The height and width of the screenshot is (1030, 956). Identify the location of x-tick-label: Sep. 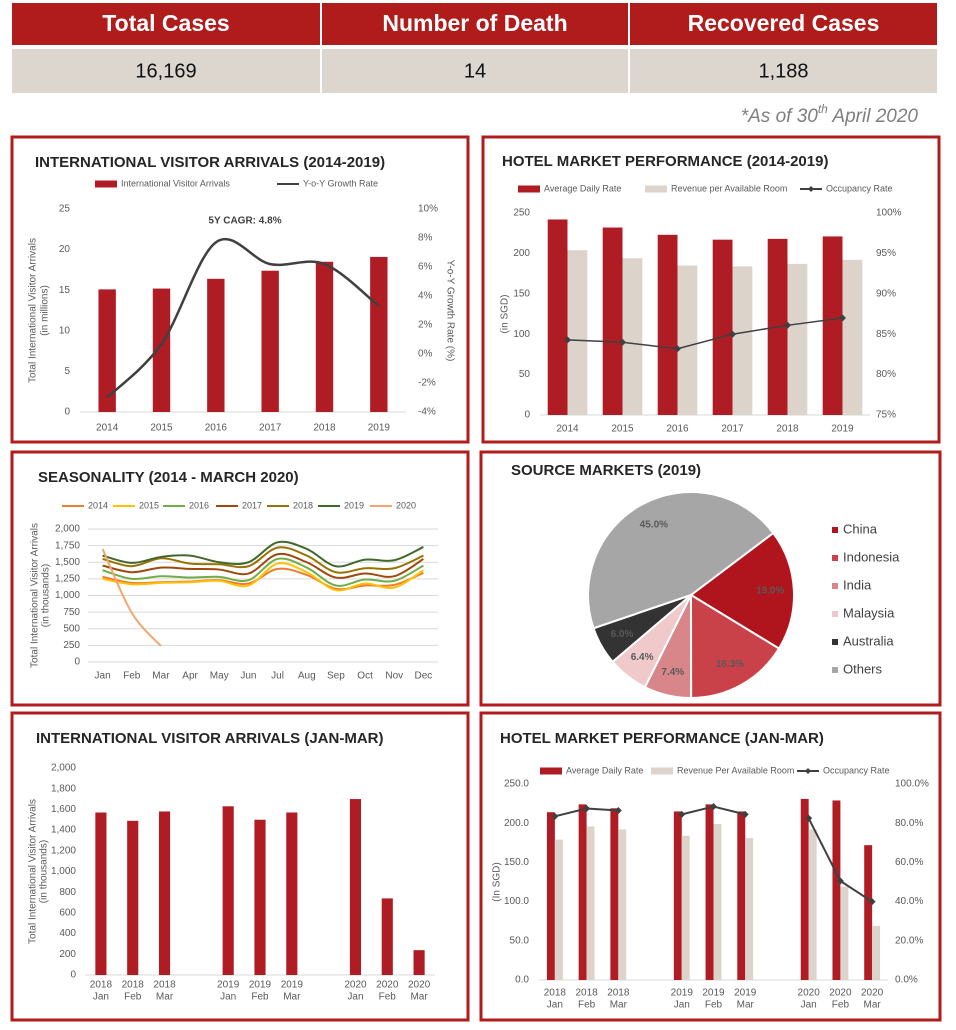
(336, 676).